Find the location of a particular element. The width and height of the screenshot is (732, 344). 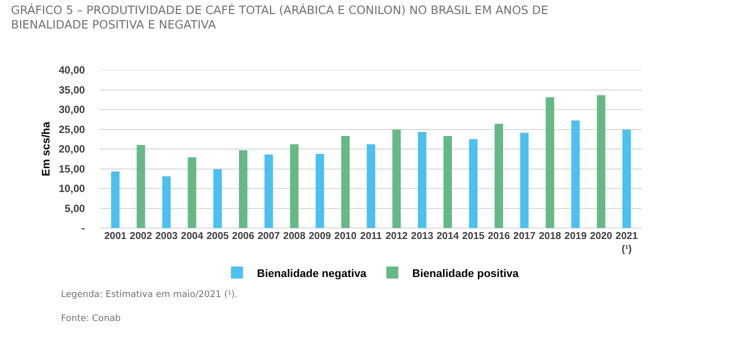

x-tick-label: 2018 is located at coordinates (550, 236).